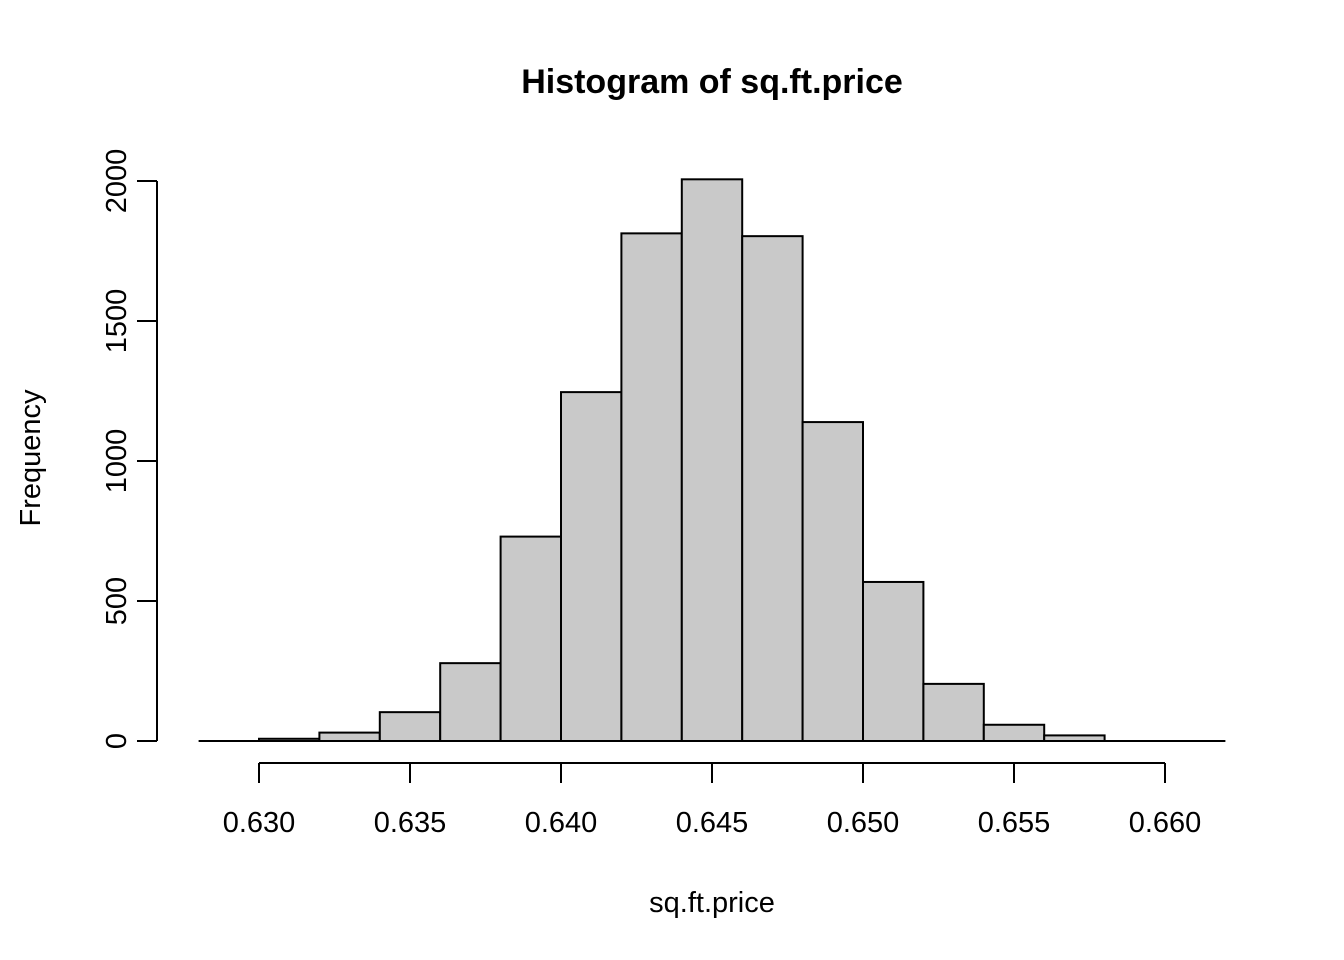 Image resolution: width=1344 pixels, height=960 pixels. What do you see at coordinates (117, 321) in the screenshot?
I see `y-tick-label: 1500` at bounding box center [117, 321].